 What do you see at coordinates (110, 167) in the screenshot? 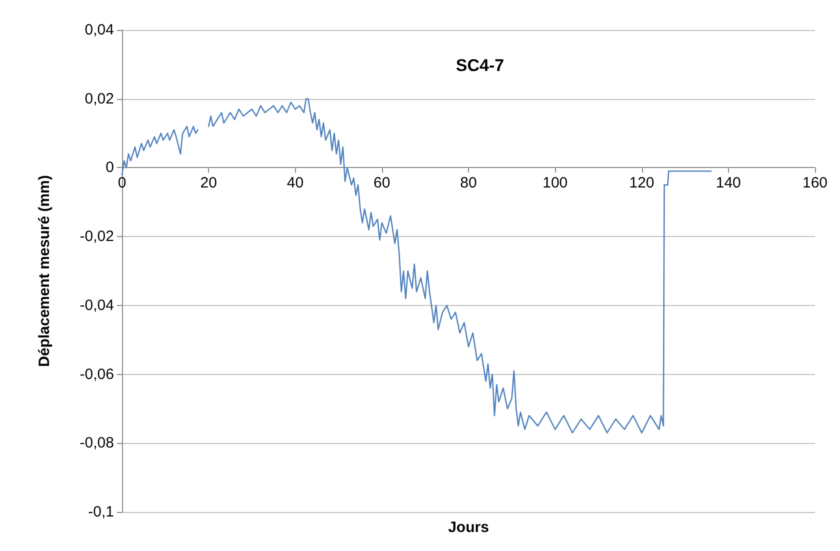
I see `y-tick-label: 0` at bounding box center [110, 167].